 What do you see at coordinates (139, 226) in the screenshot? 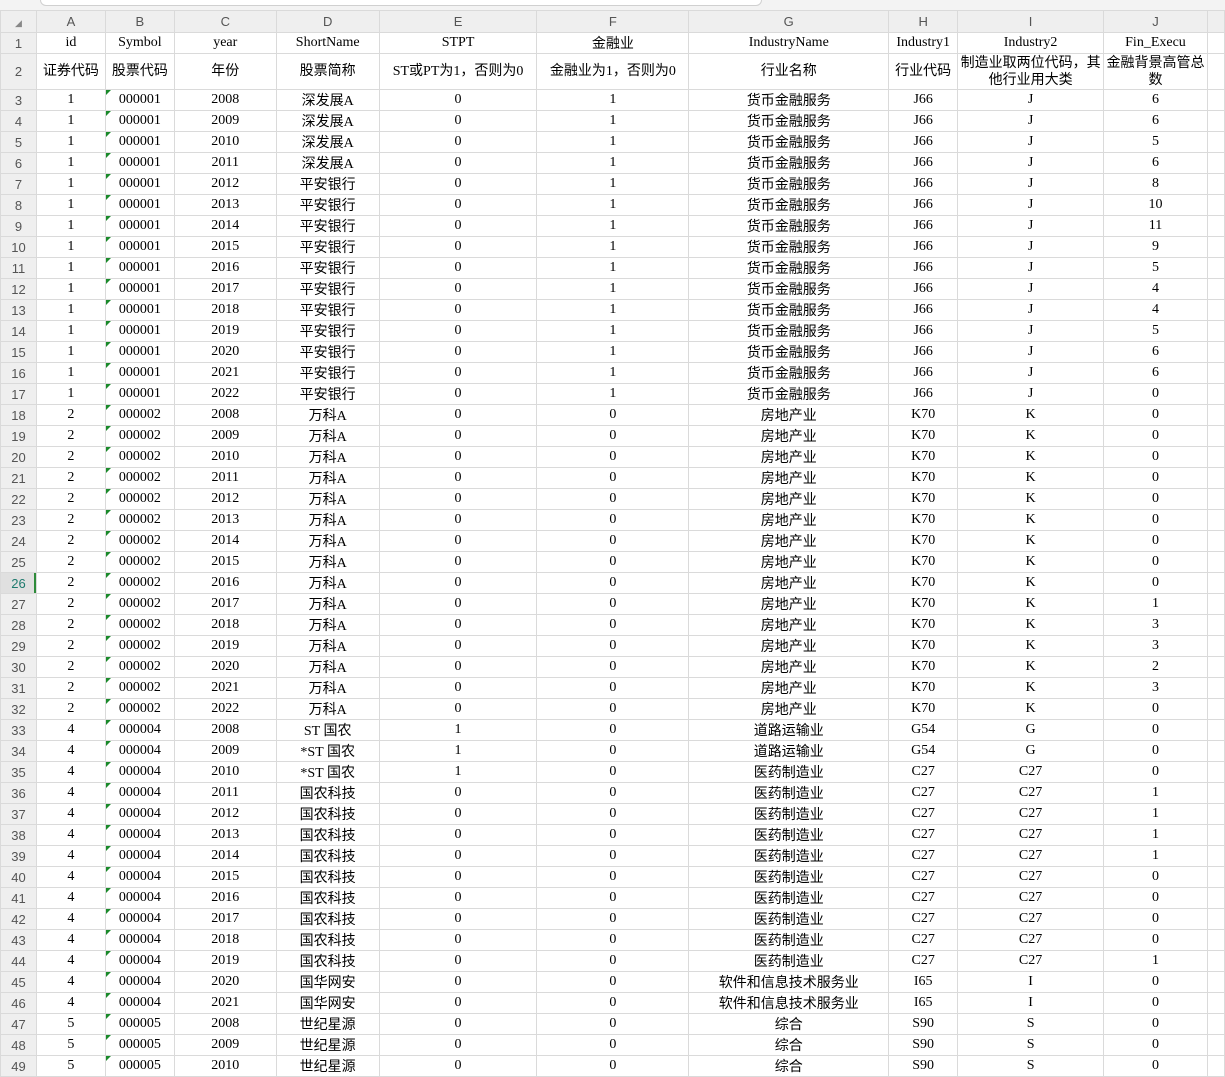
I see `cell-B9: 000001` at bounding box center [139, 226].